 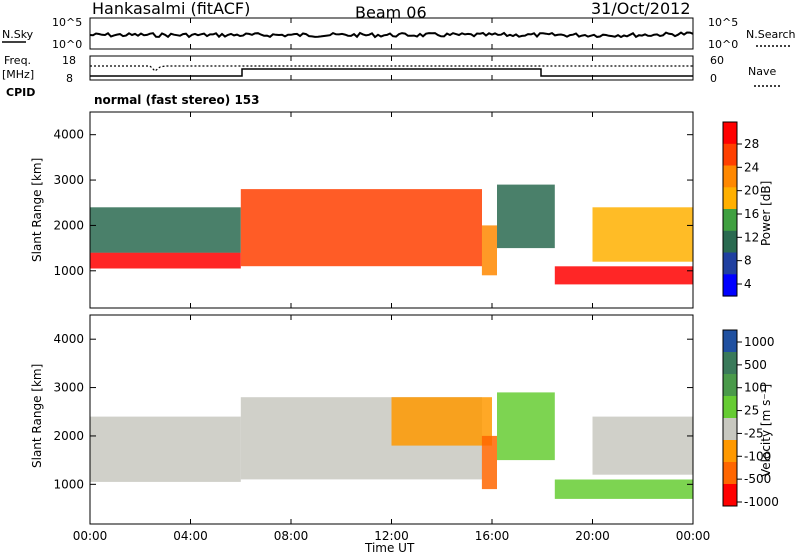 I want to click on nave-label: Nave, so click(x=762, y=71).